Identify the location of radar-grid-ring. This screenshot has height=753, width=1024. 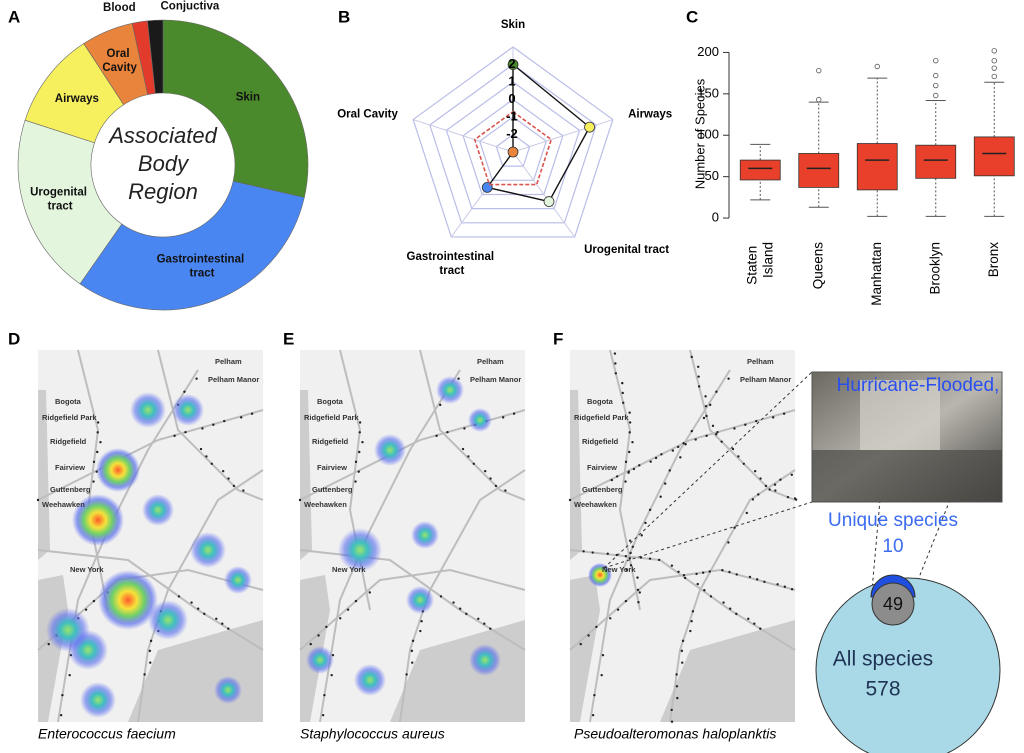
(513, 145).